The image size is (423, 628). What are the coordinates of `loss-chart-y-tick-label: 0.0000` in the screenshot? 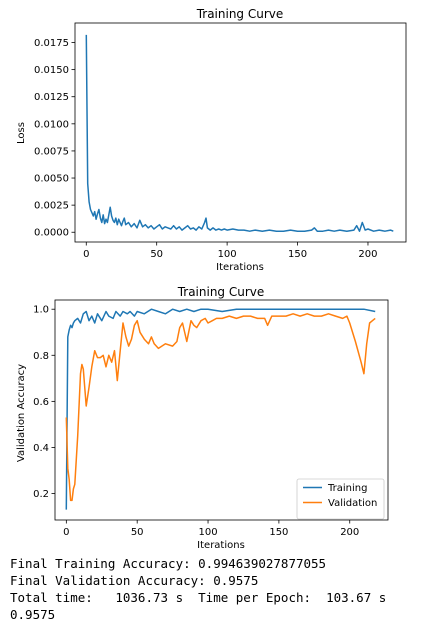 It's located at (51, 233).